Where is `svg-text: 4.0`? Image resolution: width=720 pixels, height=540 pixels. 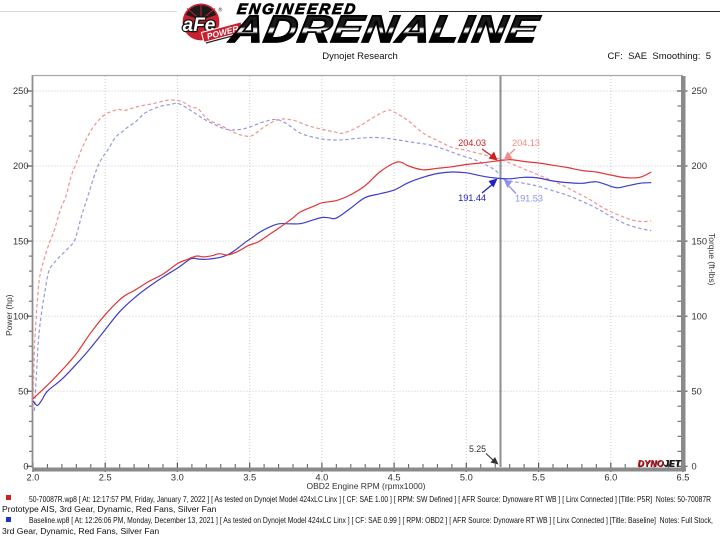 svg-text: 4.0 is located at coordinates (321, 478).